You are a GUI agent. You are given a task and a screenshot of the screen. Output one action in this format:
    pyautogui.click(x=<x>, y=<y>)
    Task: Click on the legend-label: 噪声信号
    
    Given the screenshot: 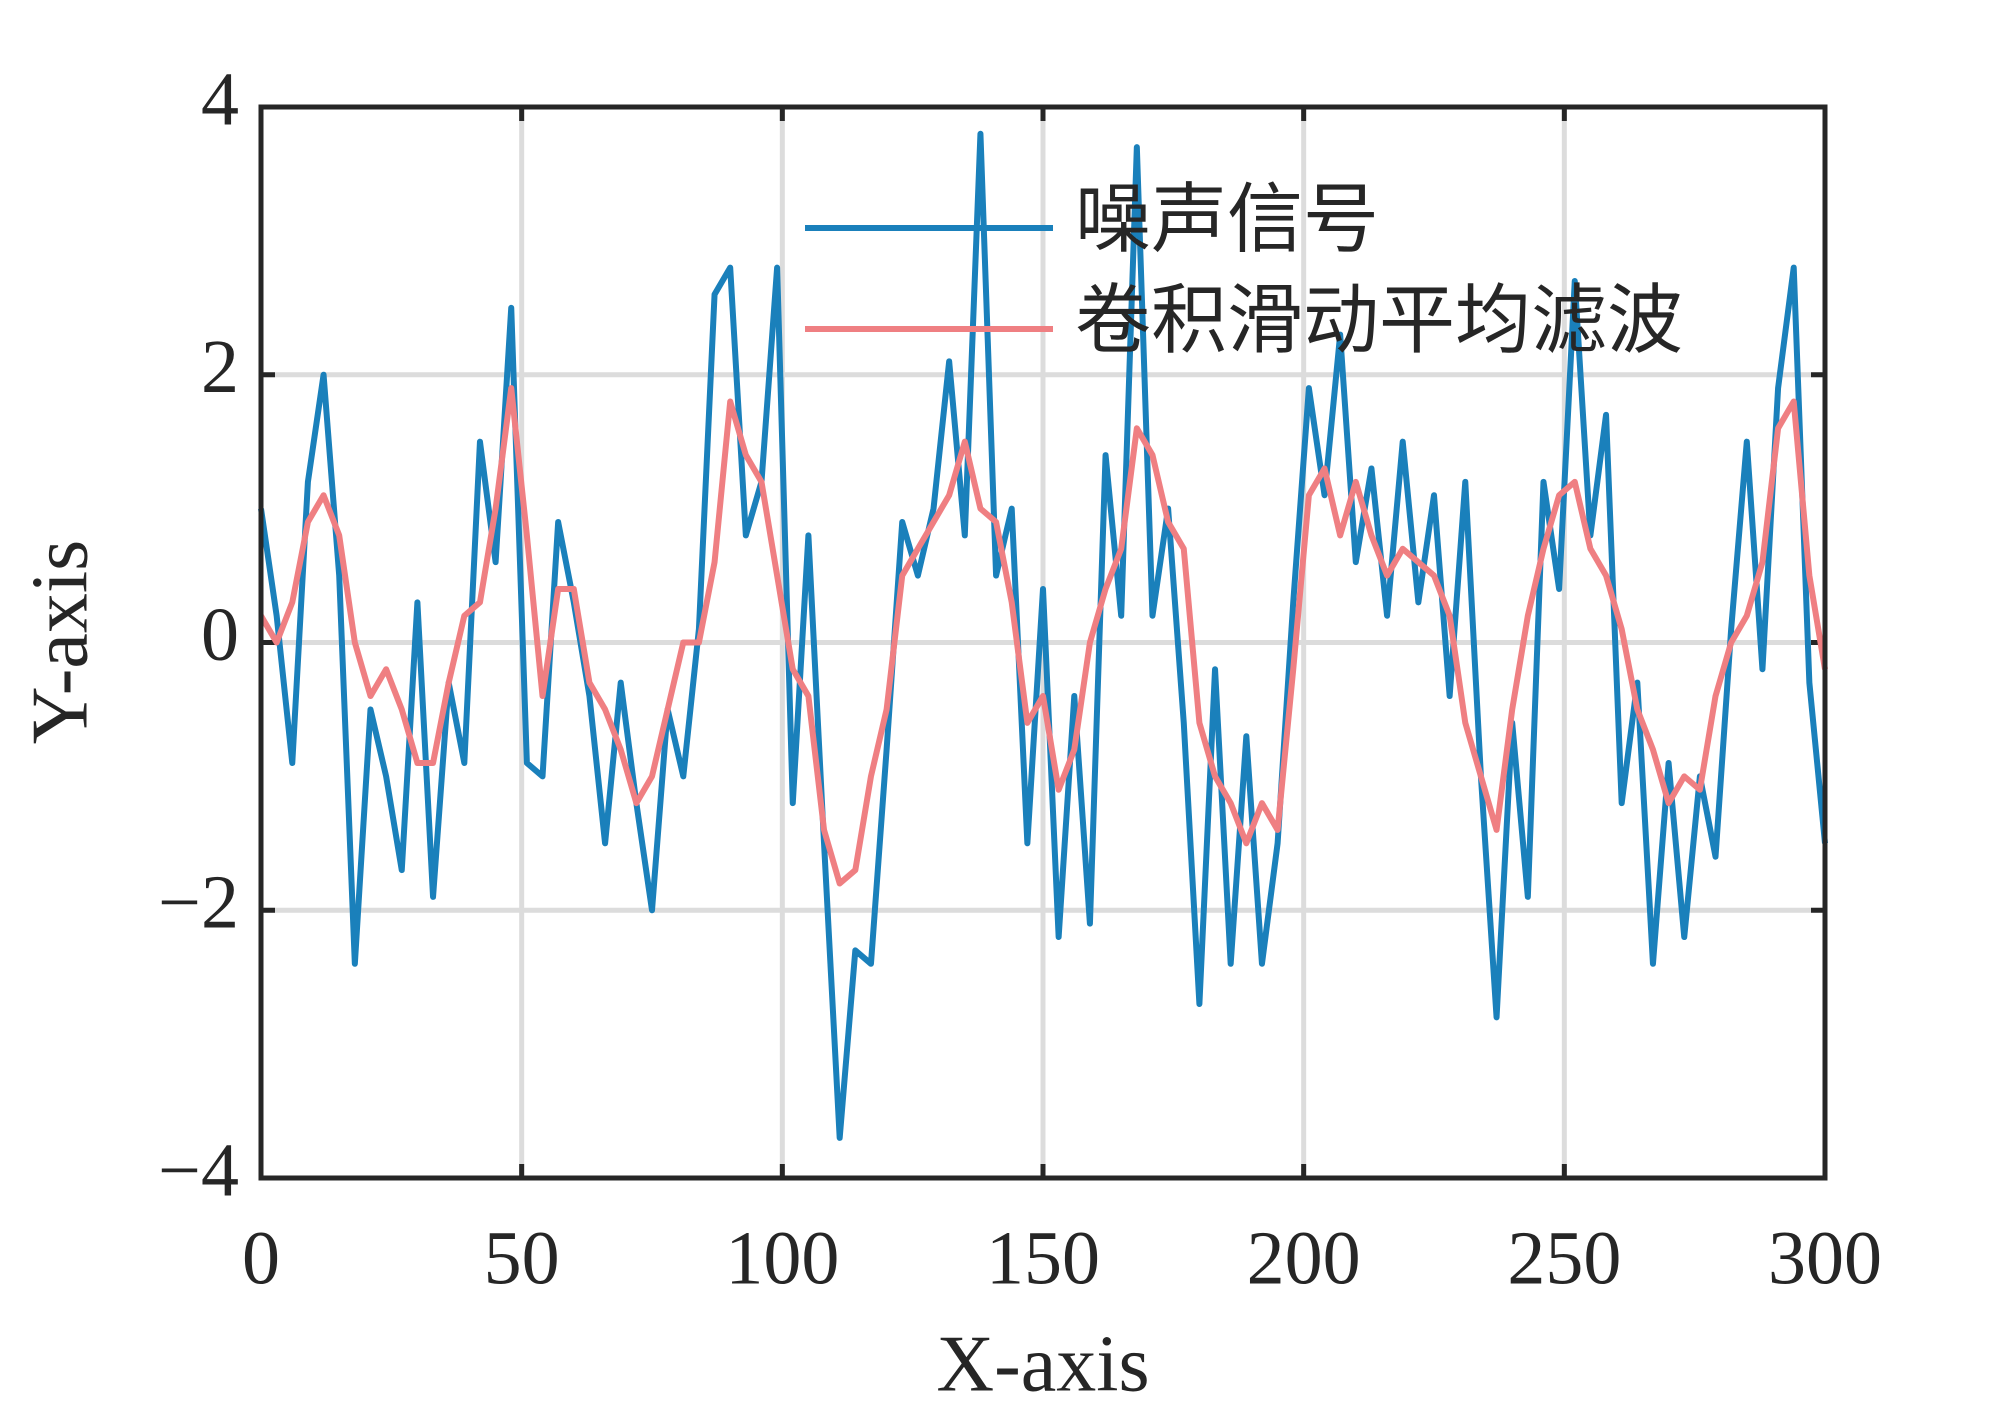 What is the action you would take?
    pyautogui.click(x=1227, y=220)
    